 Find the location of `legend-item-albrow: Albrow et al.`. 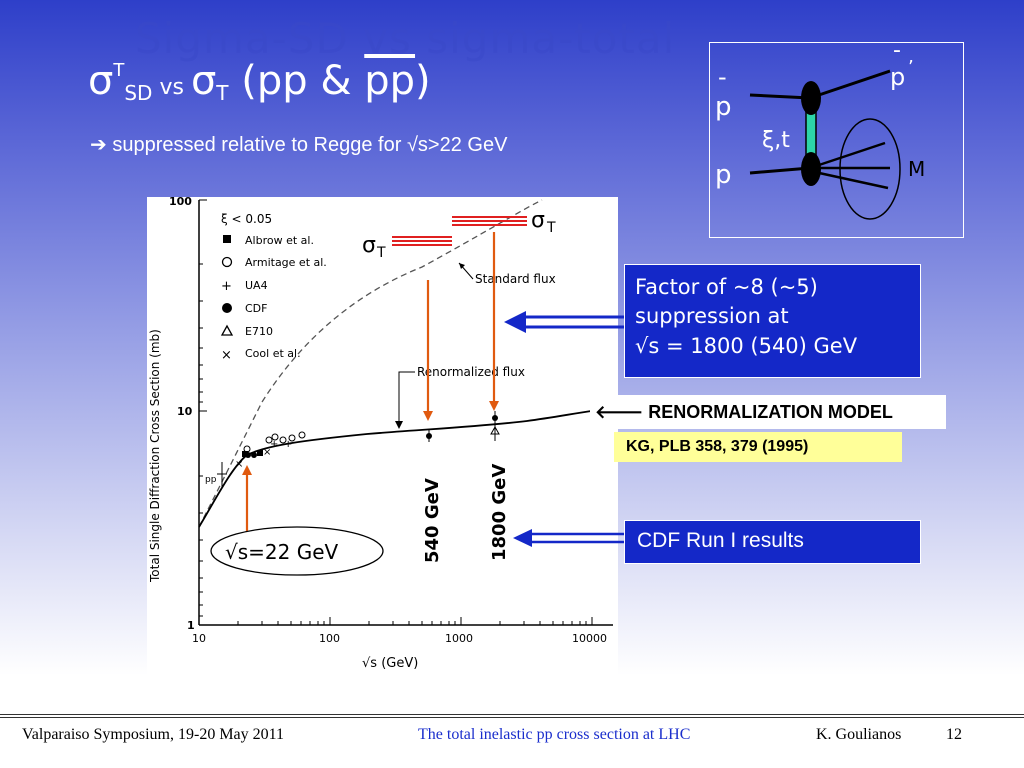

legend-item-albrow: Albrow et al. is located at coordinates (279, 240).